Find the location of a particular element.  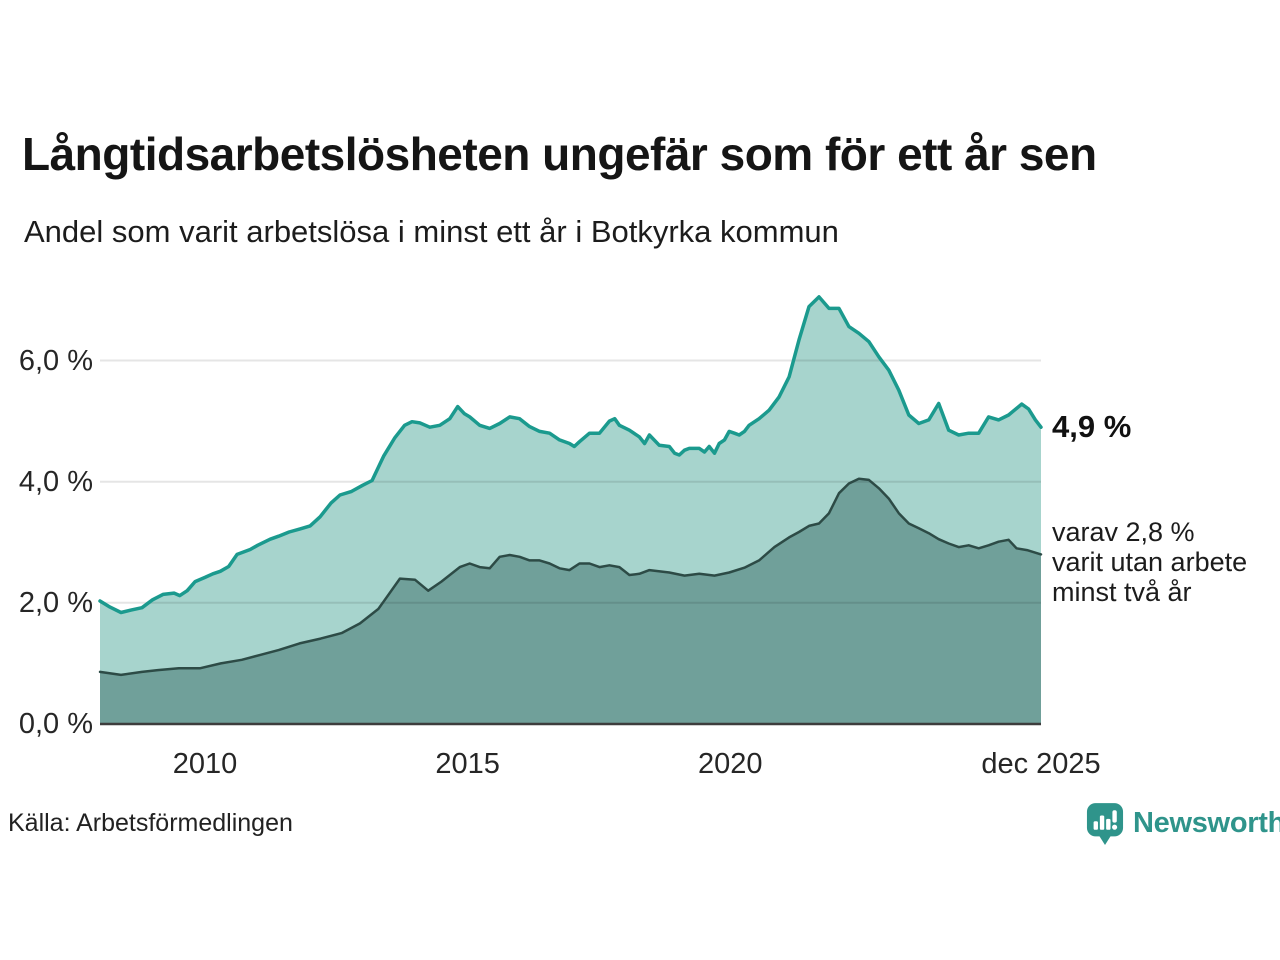

source-attribution: Källa: Arbetsförmedlingen is located at coordinates (150, 823).